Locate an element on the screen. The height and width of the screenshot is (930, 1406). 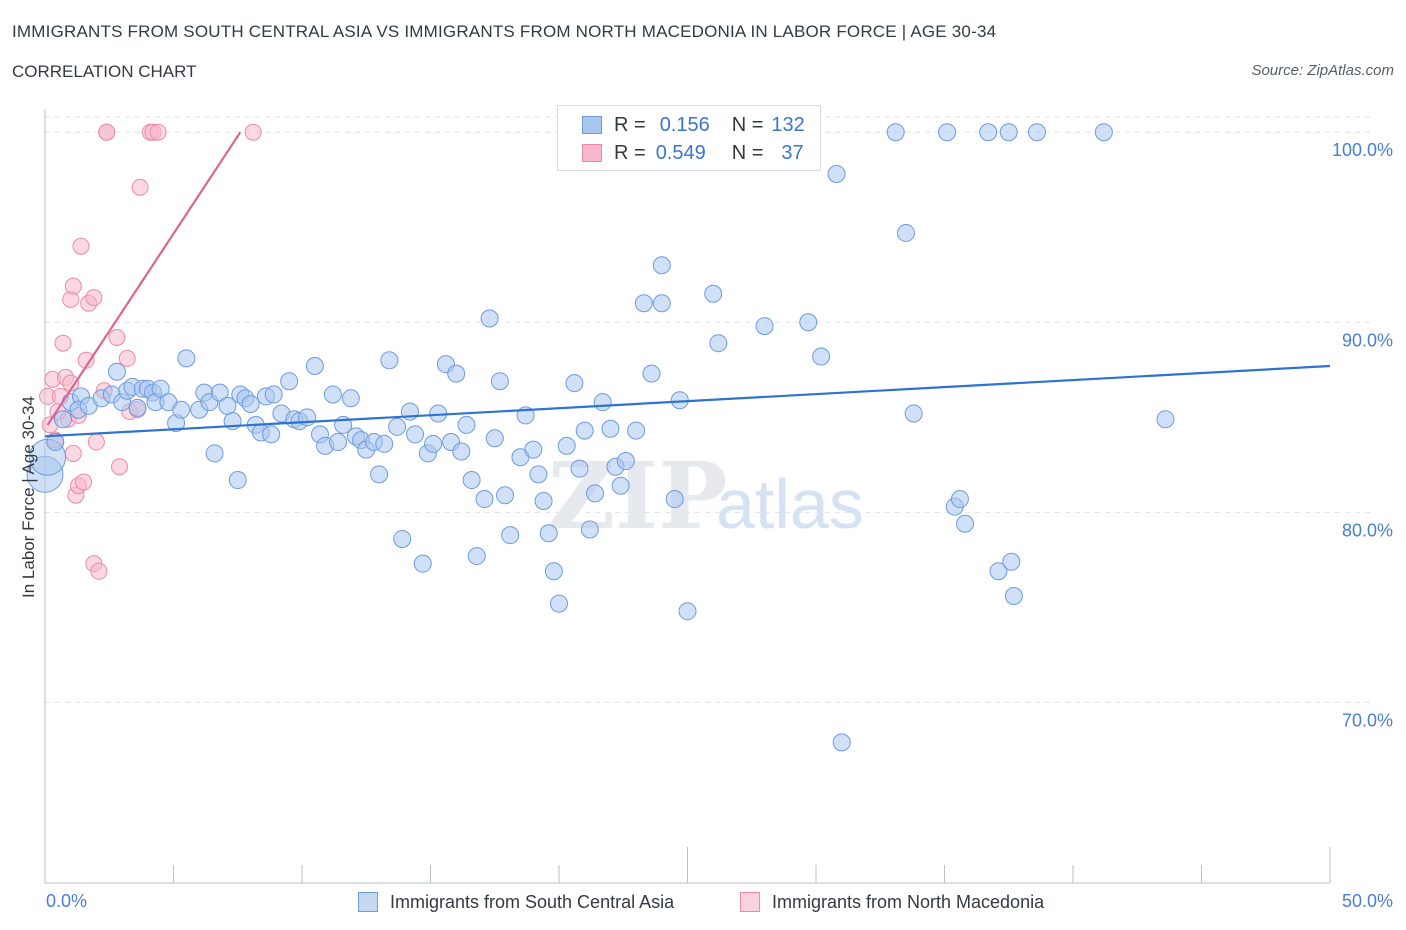
y-tick-label: 70.0% is located at coordinates (1367, 720).